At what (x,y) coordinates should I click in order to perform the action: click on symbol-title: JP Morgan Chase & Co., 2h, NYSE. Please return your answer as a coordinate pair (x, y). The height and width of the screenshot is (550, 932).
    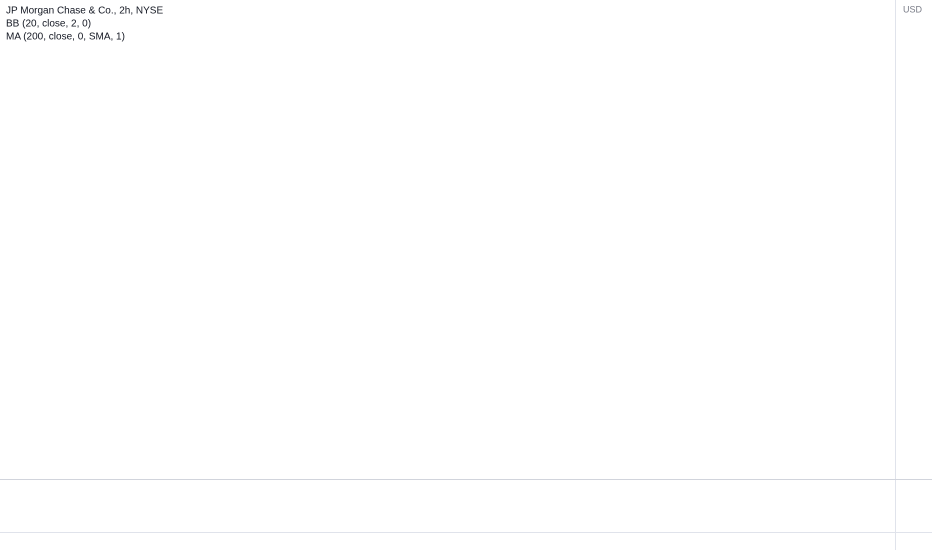
    Looking at the image, I should click on (84, 11).